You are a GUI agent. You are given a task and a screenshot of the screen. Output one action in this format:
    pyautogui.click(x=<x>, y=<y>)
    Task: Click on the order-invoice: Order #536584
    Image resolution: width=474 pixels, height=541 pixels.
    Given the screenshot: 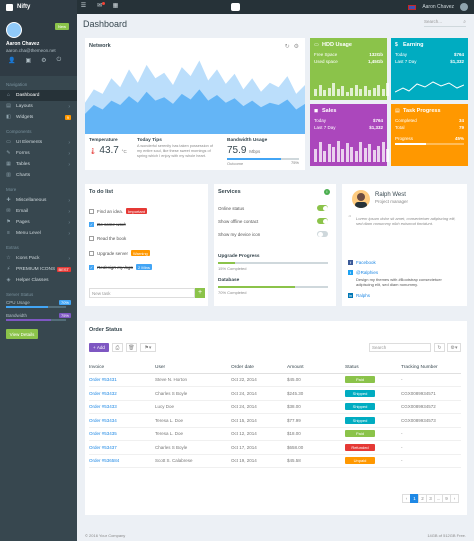 What is the action you would take?
    pyautogui.click(x=122, y=461)
    